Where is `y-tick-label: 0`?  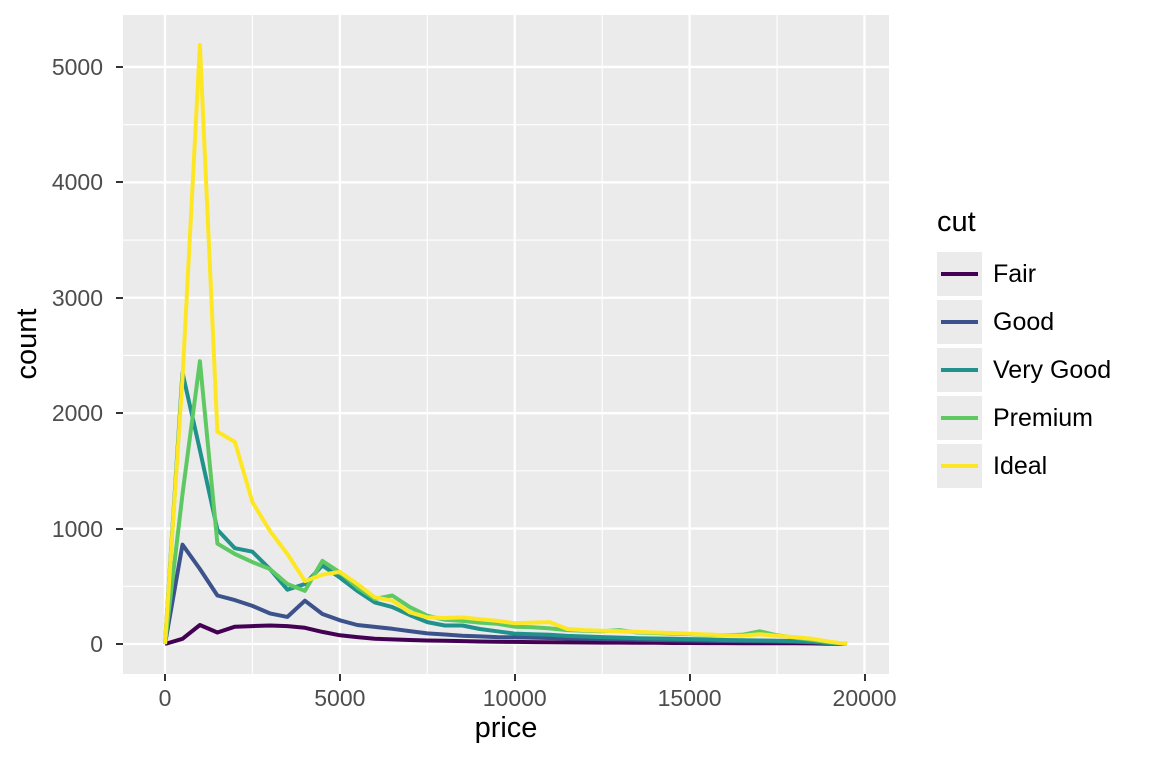
y-tick-label: 0 is located at coordinates (96, 643).